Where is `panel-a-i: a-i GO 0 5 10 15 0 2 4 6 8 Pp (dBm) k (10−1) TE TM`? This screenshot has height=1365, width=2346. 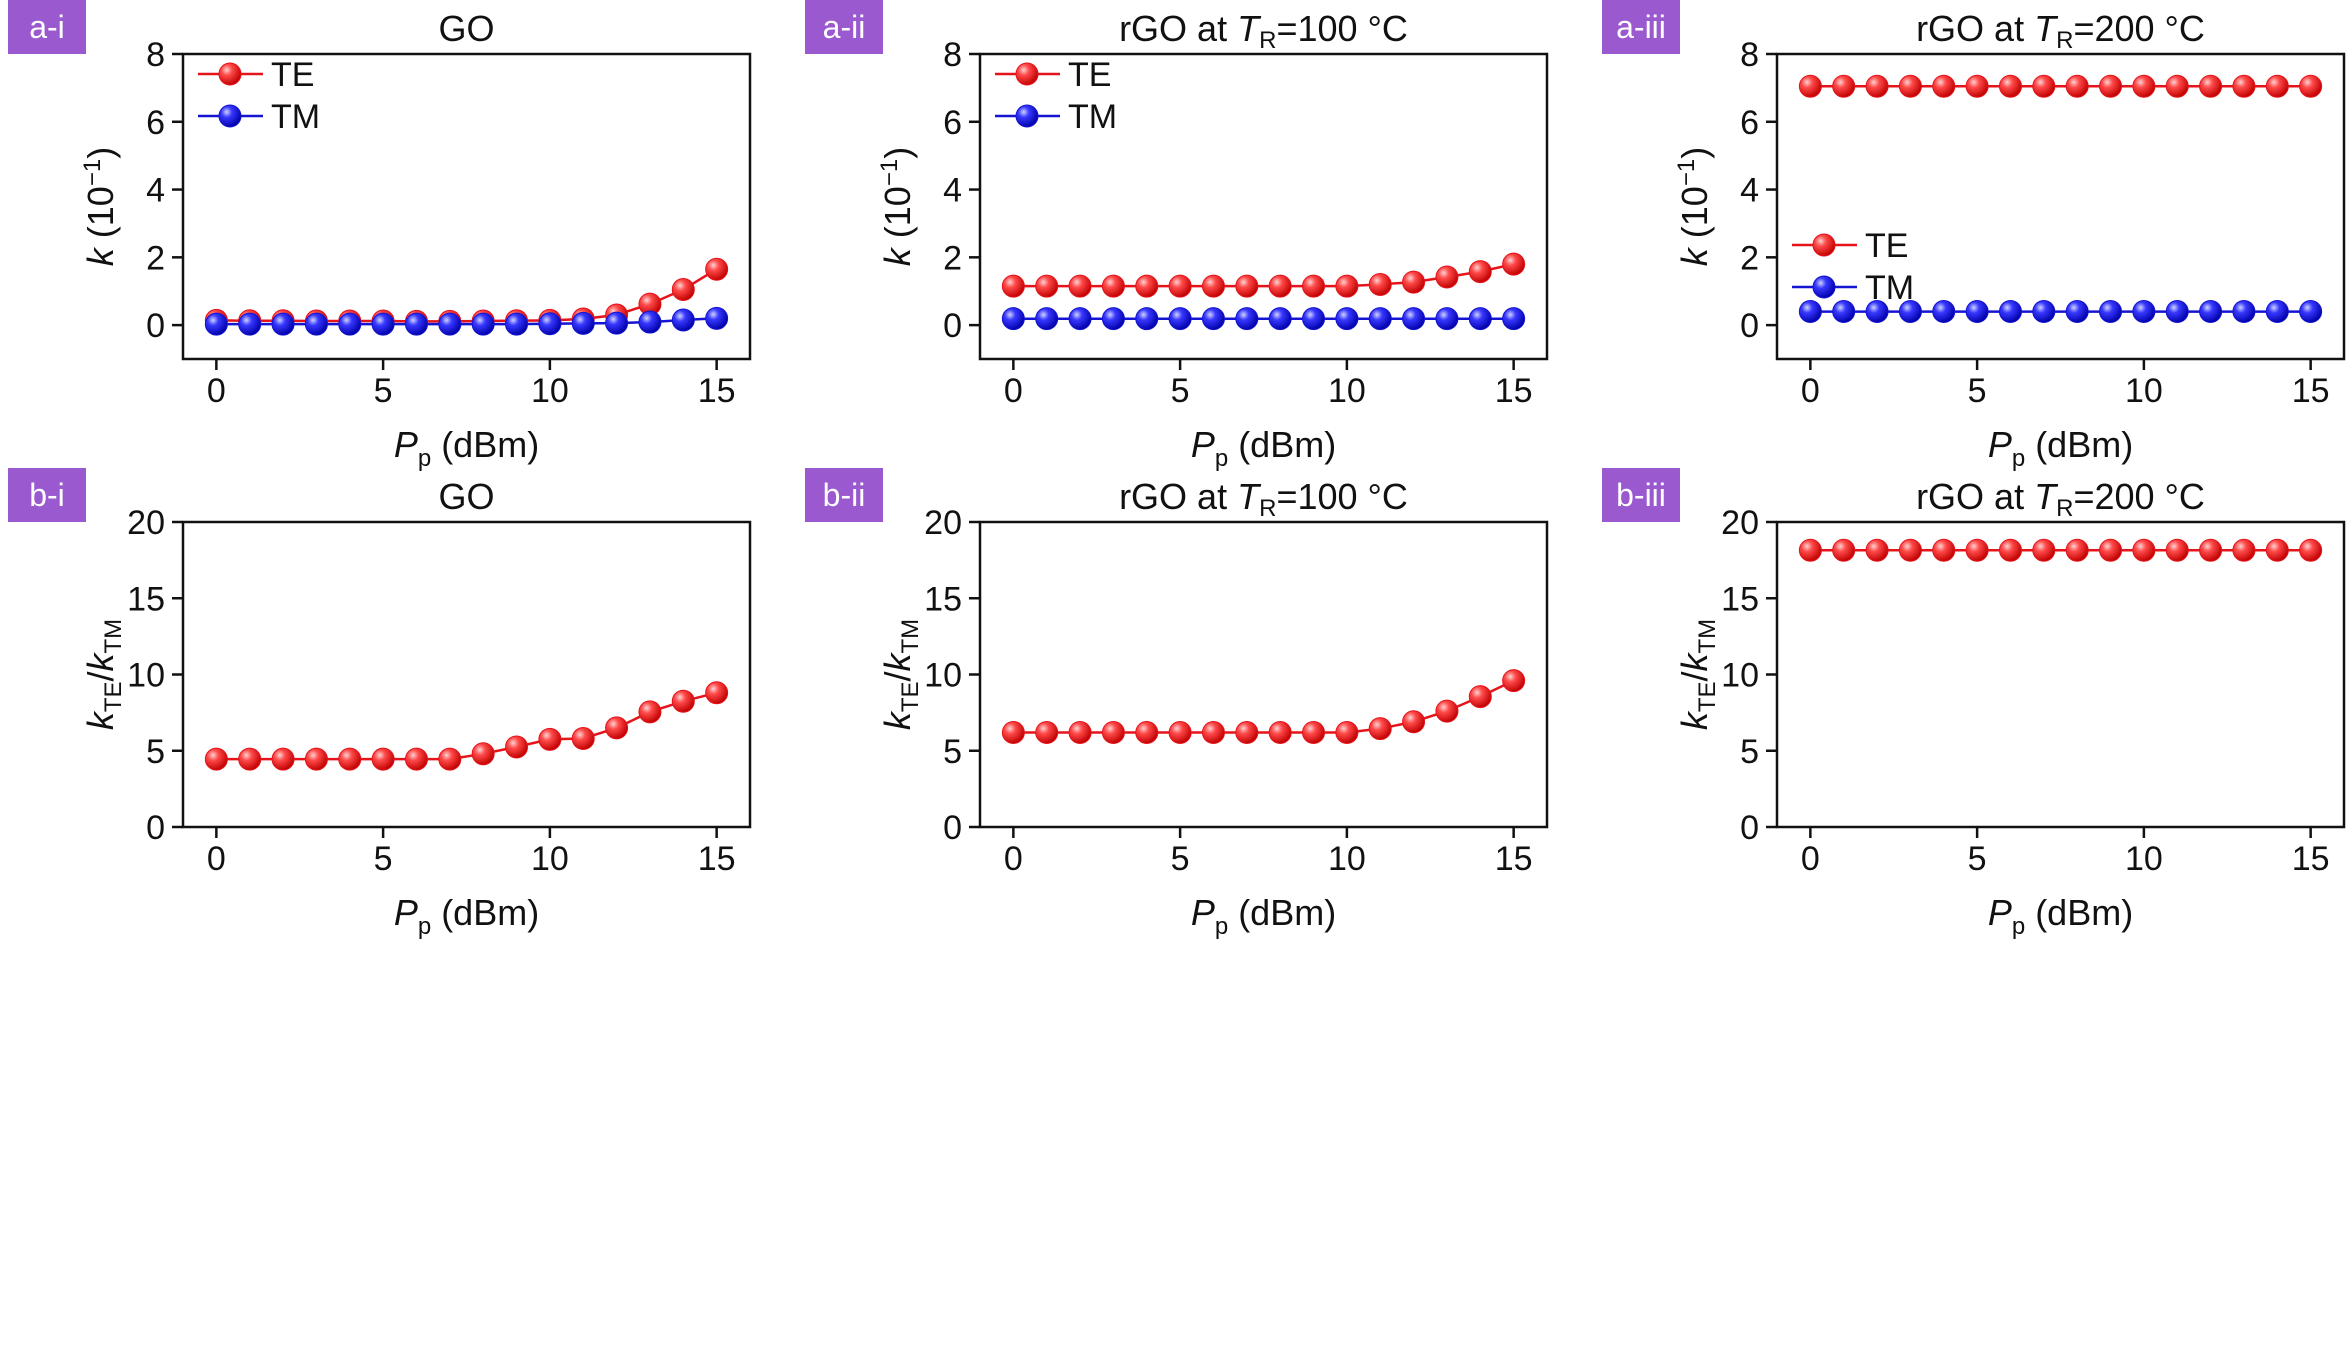
panel-a-i: a-i GO 0 5 10 15 0 2 4 6 8 Pp (dBm) k (10−1) TE TM is located at coordinates (380, 236).